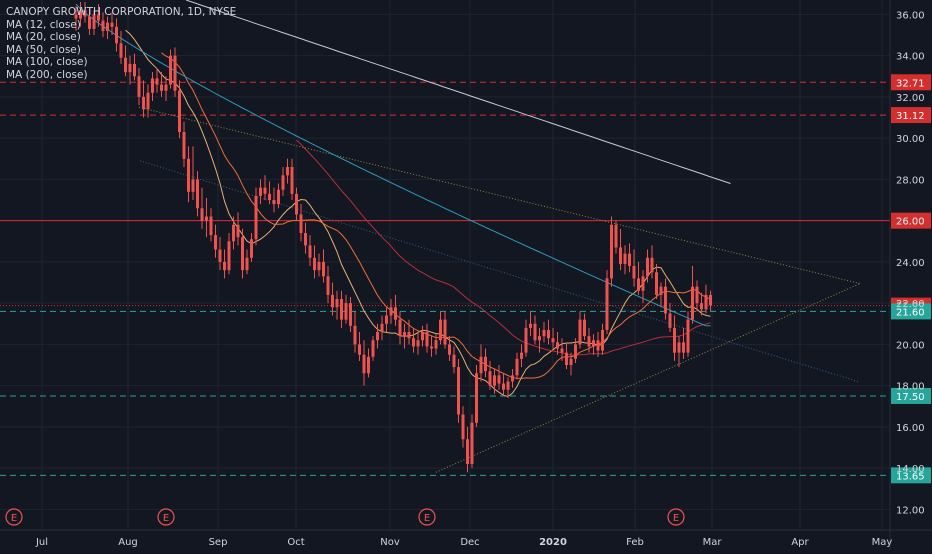 The image size is (932, 554). Describe the element at coordinates (635, 542) in the screenshot. I see `time-tick-label: Feb` at that location.